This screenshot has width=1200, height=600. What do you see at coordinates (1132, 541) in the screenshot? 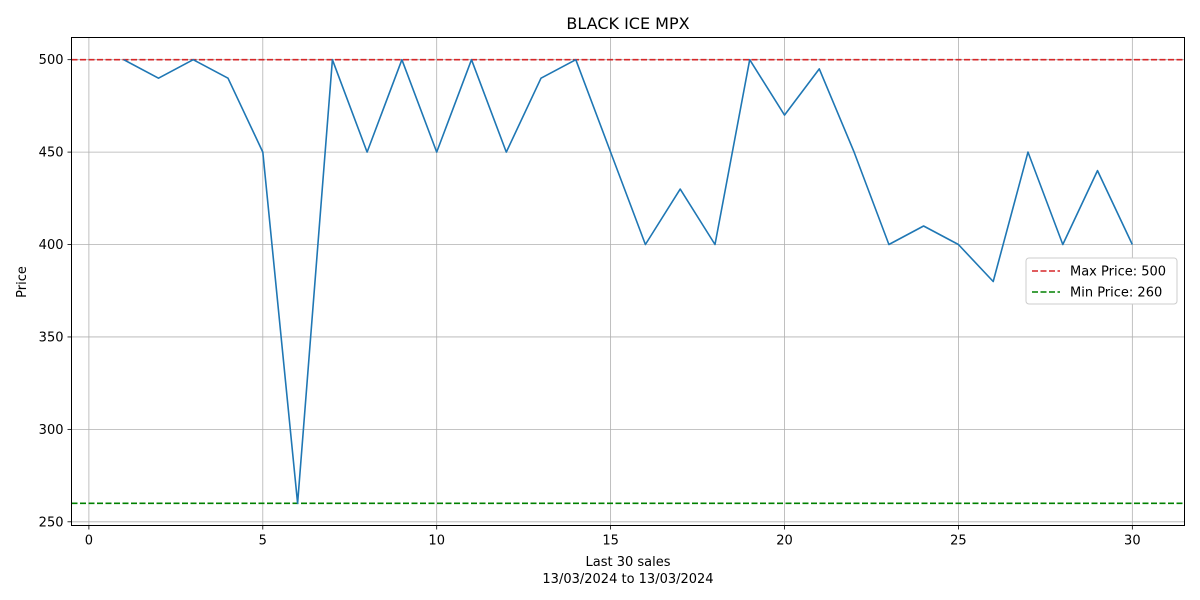
I see `x-tick-label: 30` at bounding box center [1132, 541].